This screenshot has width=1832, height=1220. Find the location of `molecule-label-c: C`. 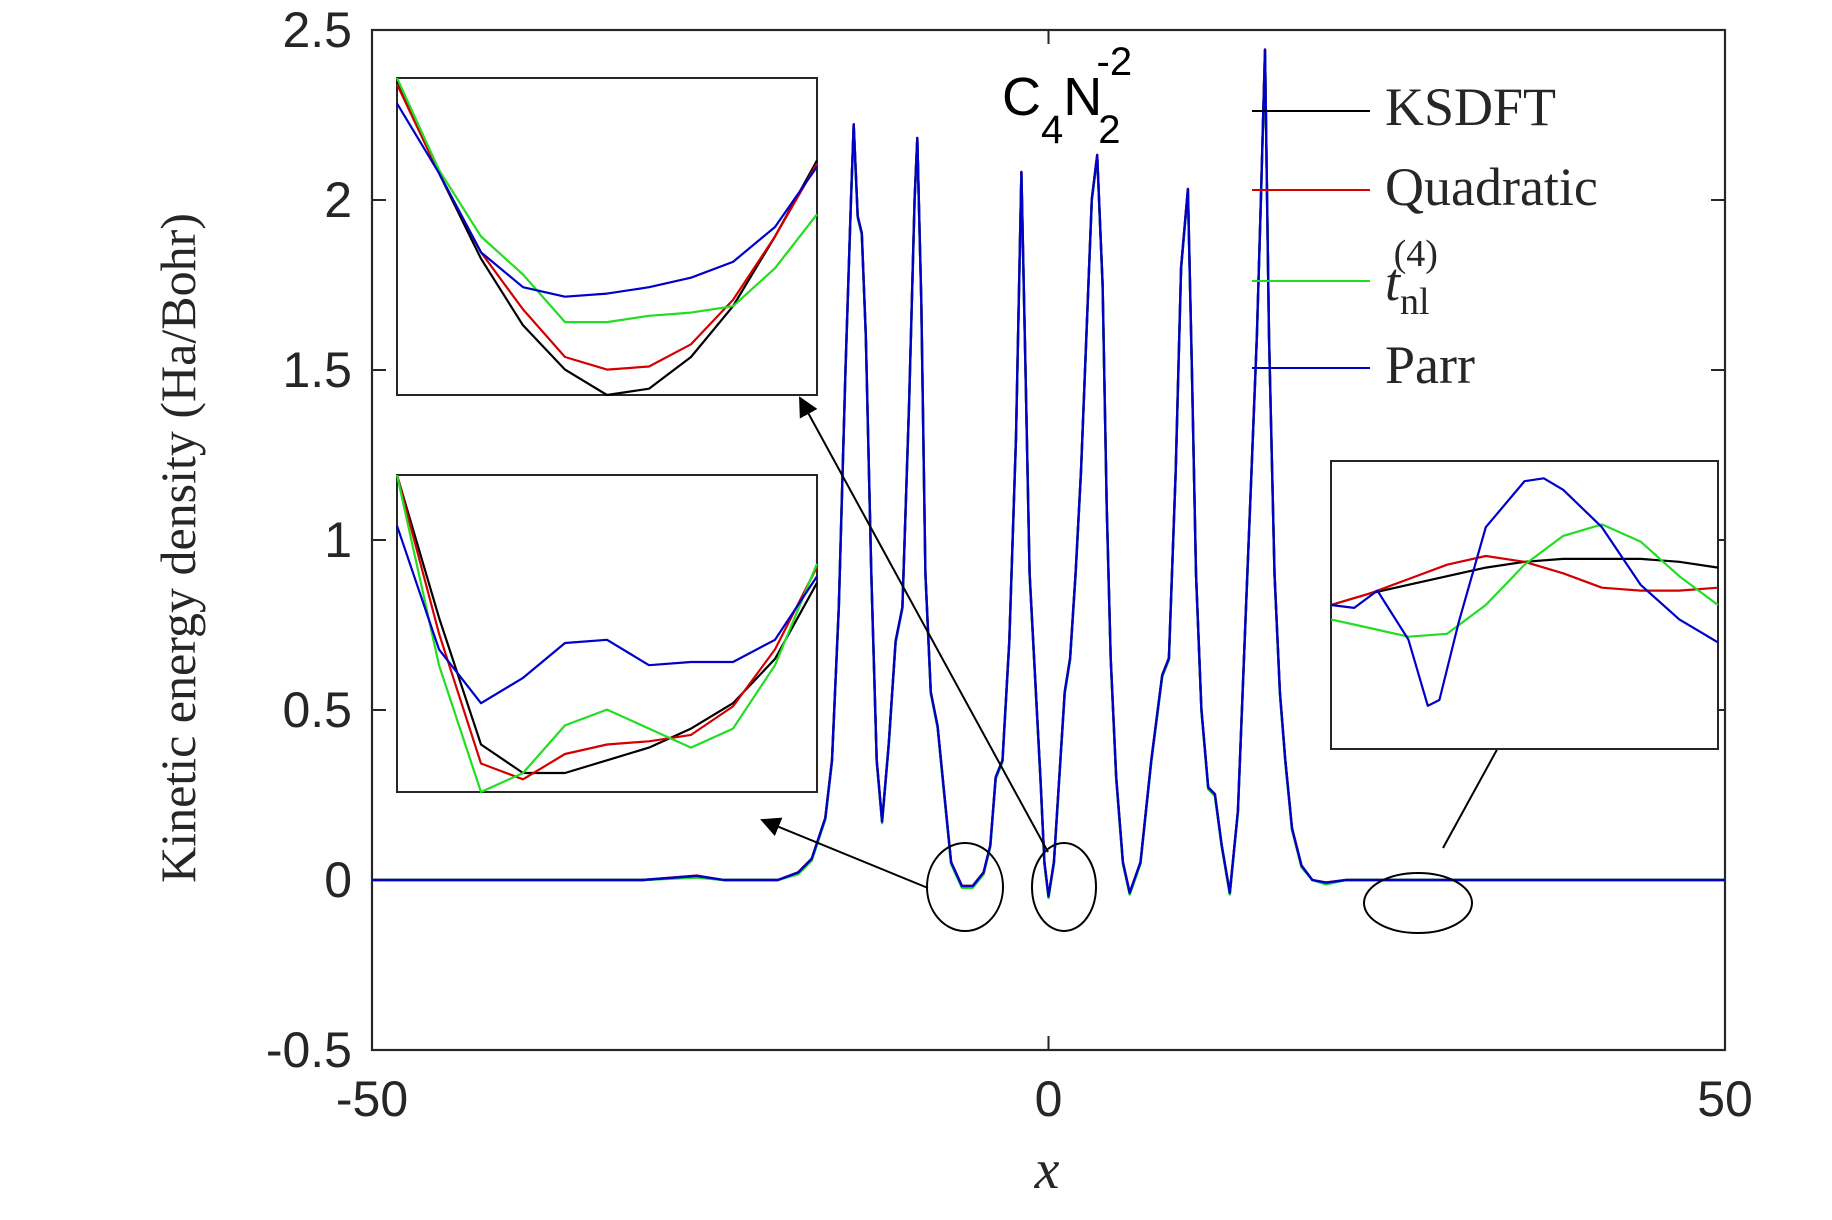

molecule-label-c: C is located at coordinates (1021, 97).